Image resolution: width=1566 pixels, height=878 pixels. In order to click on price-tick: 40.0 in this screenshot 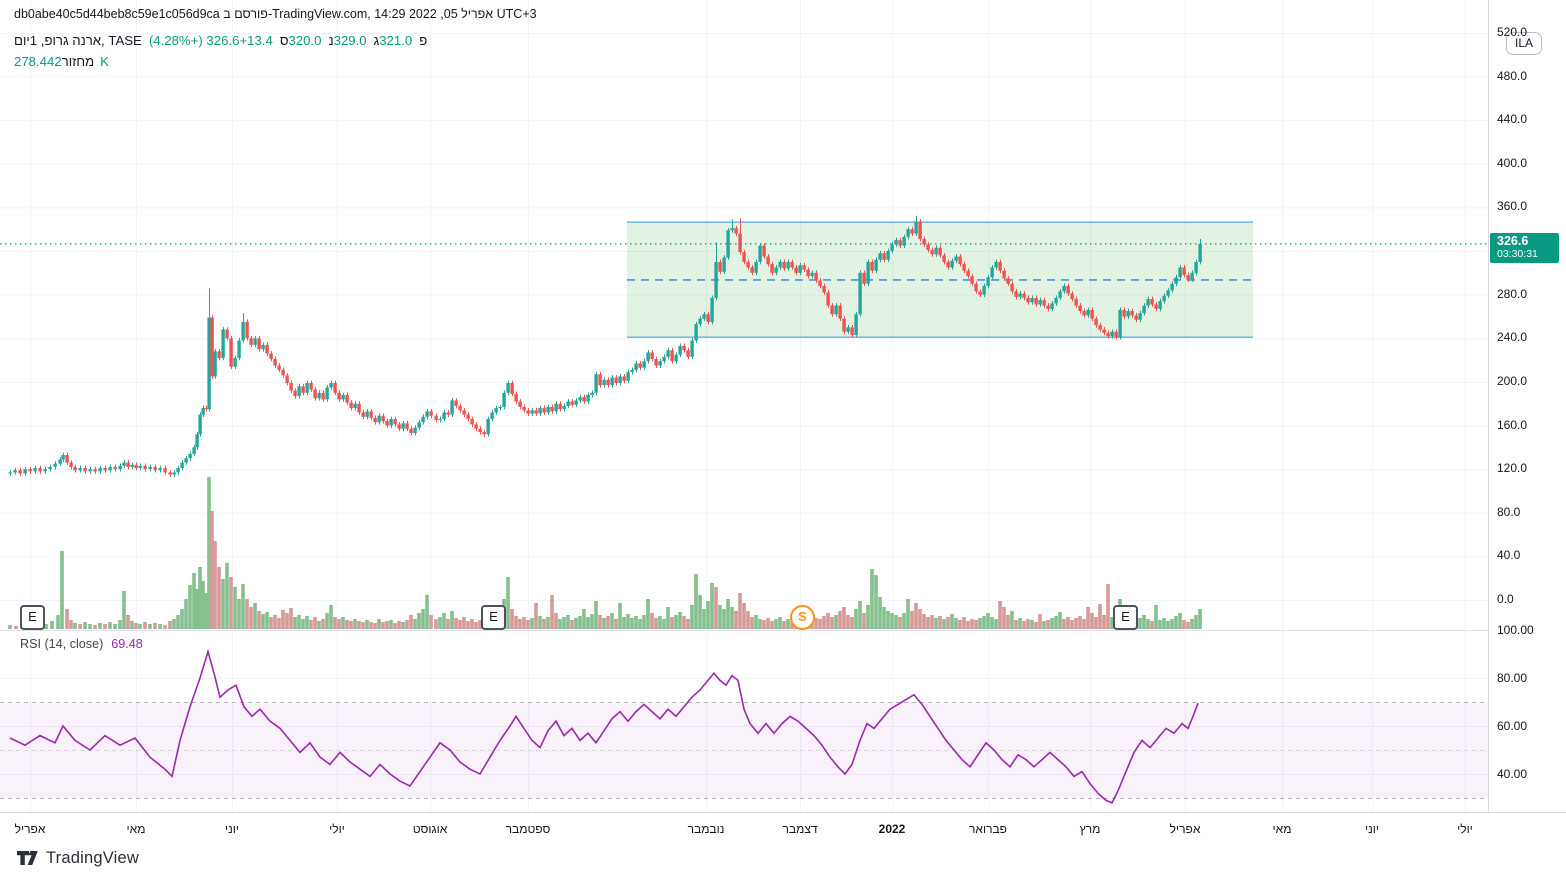, I will do `click(1509, 555)`.